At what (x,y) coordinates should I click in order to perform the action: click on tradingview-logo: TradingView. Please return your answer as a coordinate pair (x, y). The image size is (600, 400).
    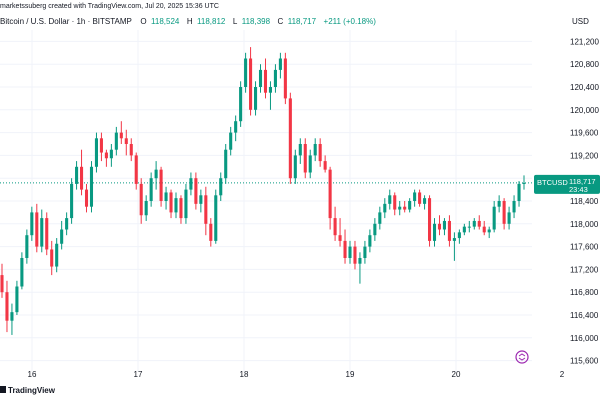
    Looking at the image, I should click on (28, 390).